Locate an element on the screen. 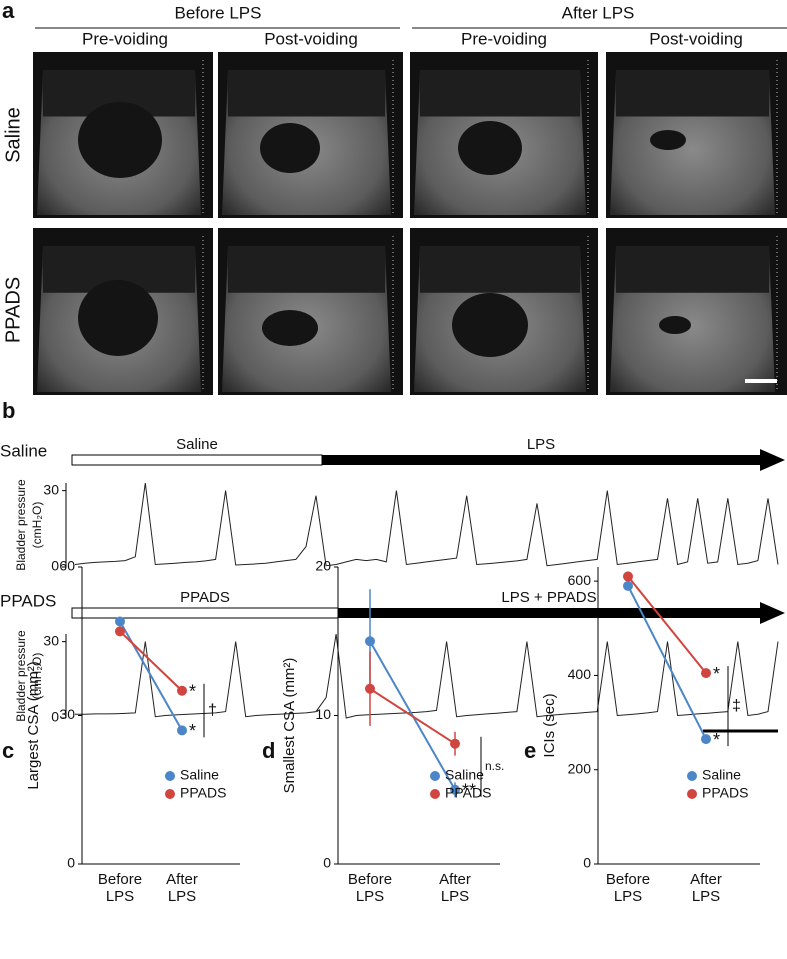 The height and width of the screenshot is (959, 787). row-header: PPADS is located at coordinates (13, 310).